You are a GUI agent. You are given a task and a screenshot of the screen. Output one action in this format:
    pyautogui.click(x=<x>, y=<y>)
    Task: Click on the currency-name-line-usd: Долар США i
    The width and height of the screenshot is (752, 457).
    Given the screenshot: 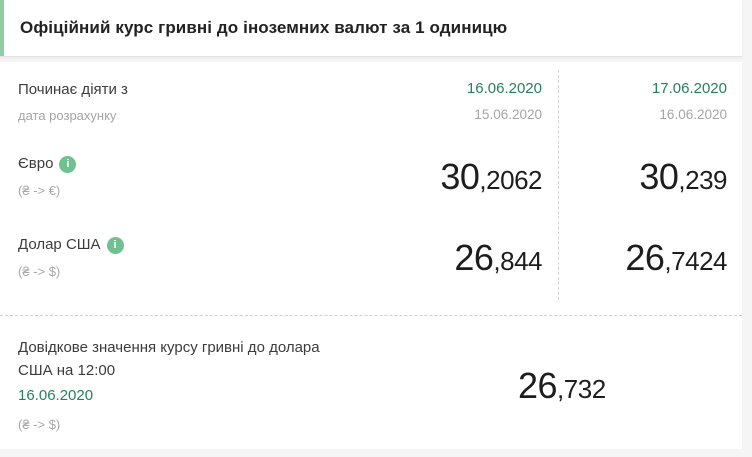 What is the action you would take?
    pyautogui.click(x=180, y=245)
    